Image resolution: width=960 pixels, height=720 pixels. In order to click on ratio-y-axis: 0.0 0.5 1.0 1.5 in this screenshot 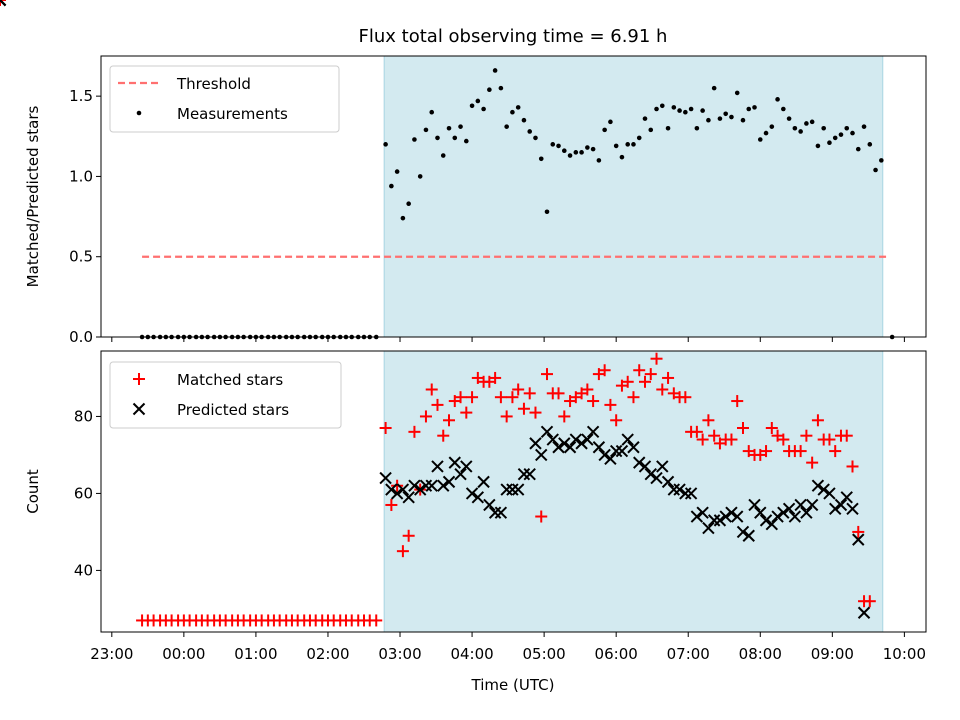, I will do `click(85, 216)`.